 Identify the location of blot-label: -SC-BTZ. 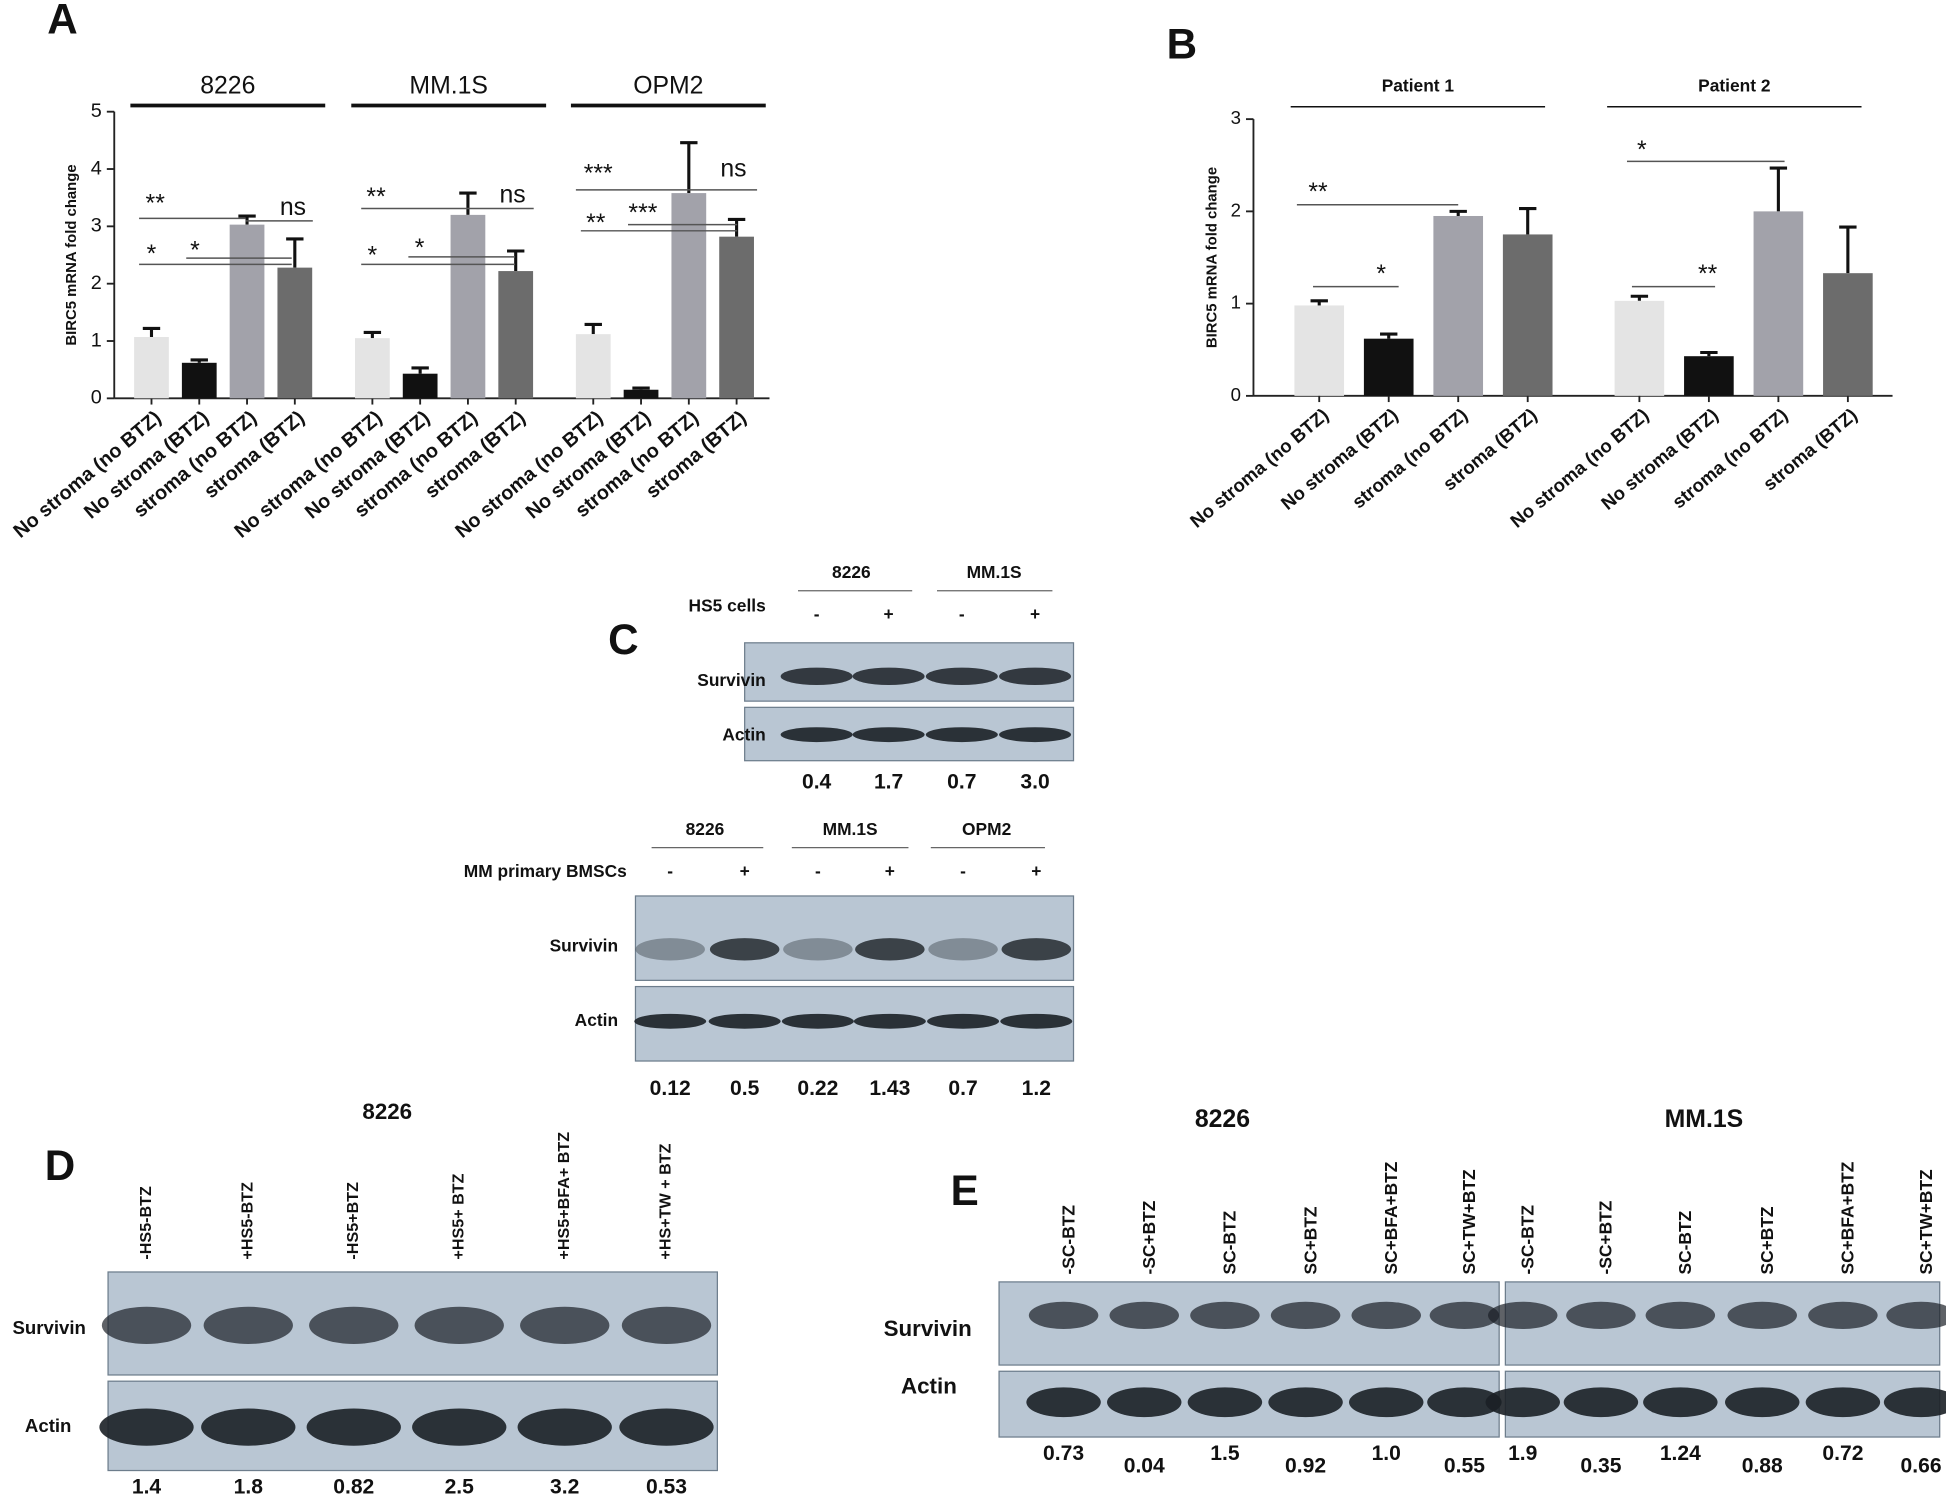
(1528, 1240).